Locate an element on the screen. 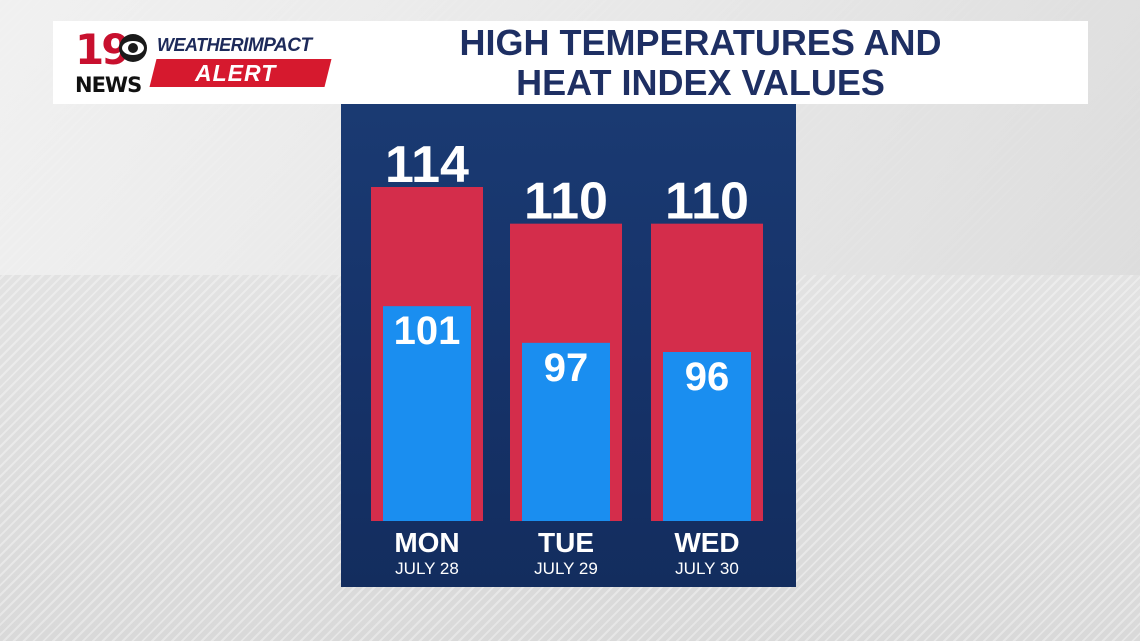  day-label-wed: WED is located at coordinates (706, 542).